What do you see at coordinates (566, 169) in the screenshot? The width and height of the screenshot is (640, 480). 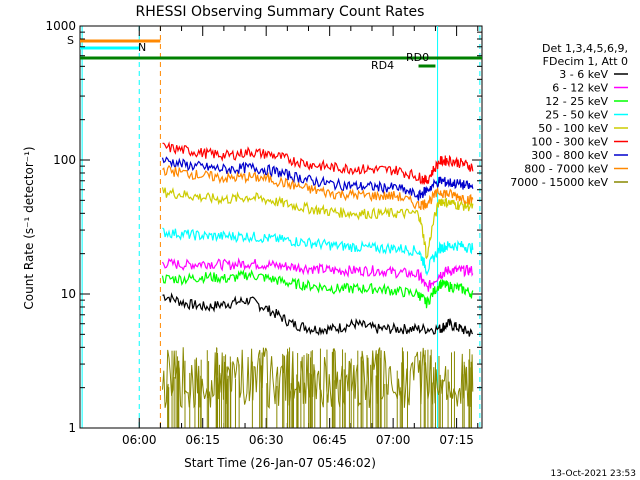 I see `legend-entry-label: 800 - 7000 keV` at bounding box center [566, 169].